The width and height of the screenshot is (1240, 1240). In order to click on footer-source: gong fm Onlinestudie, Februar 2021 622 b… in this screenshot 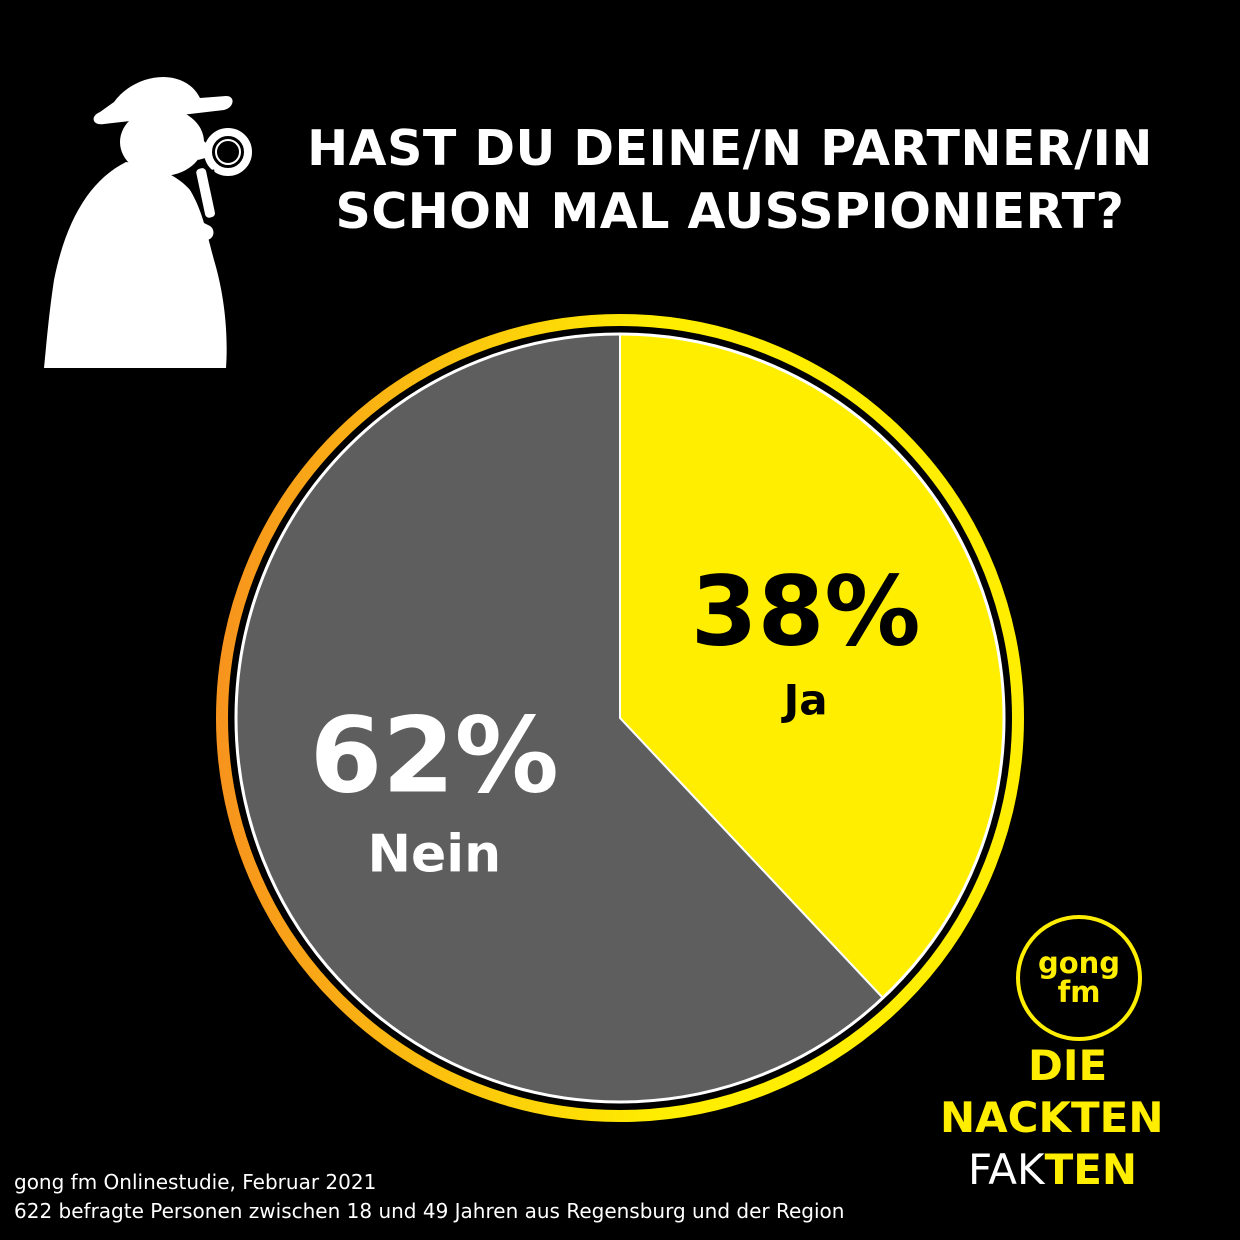, I will do `click(429, 1197)`.